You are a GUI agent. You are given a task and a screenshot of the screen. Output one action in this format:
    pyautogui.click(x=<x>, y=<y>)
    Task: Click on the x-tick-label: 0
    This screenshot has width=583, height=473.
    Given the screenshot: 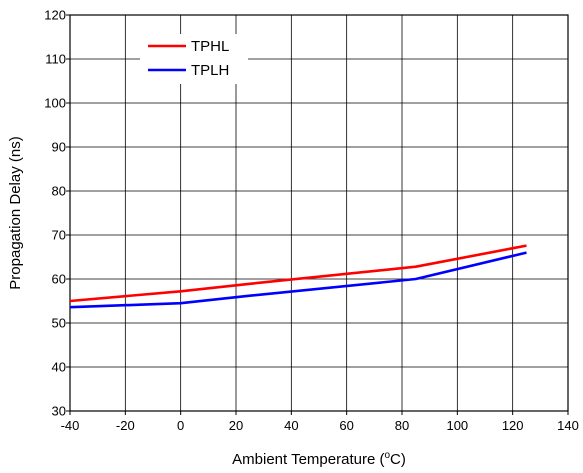 What is the action you would take?
    pyautogui.click(x=180, y=425)
    